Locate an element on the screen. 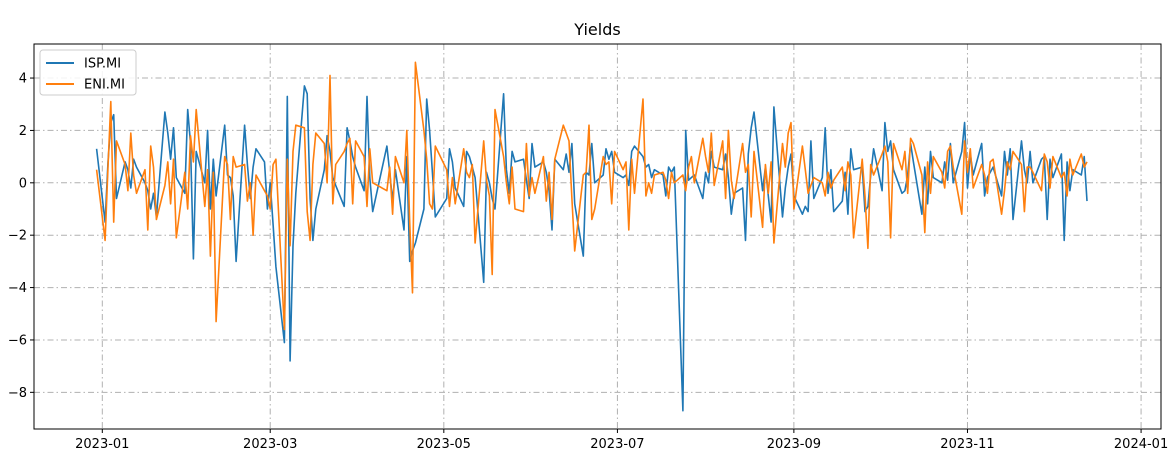  x-tick-label: 2023-09 is located at coordinates (794, 444).